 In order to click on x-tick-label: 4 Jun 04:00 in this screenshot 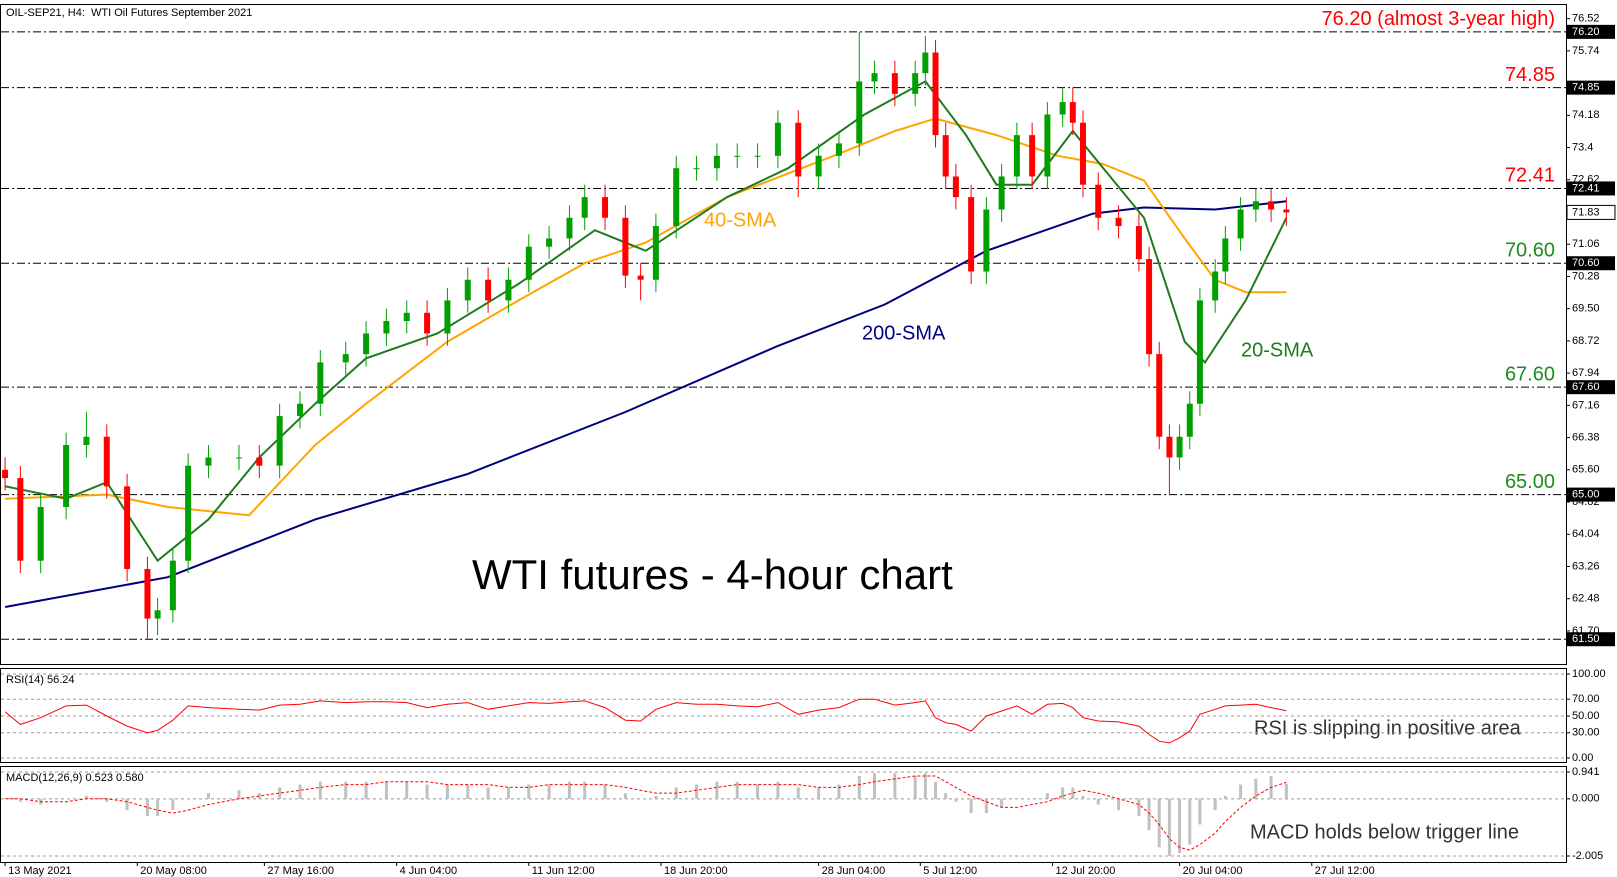, I will do `click(429, 871)`.